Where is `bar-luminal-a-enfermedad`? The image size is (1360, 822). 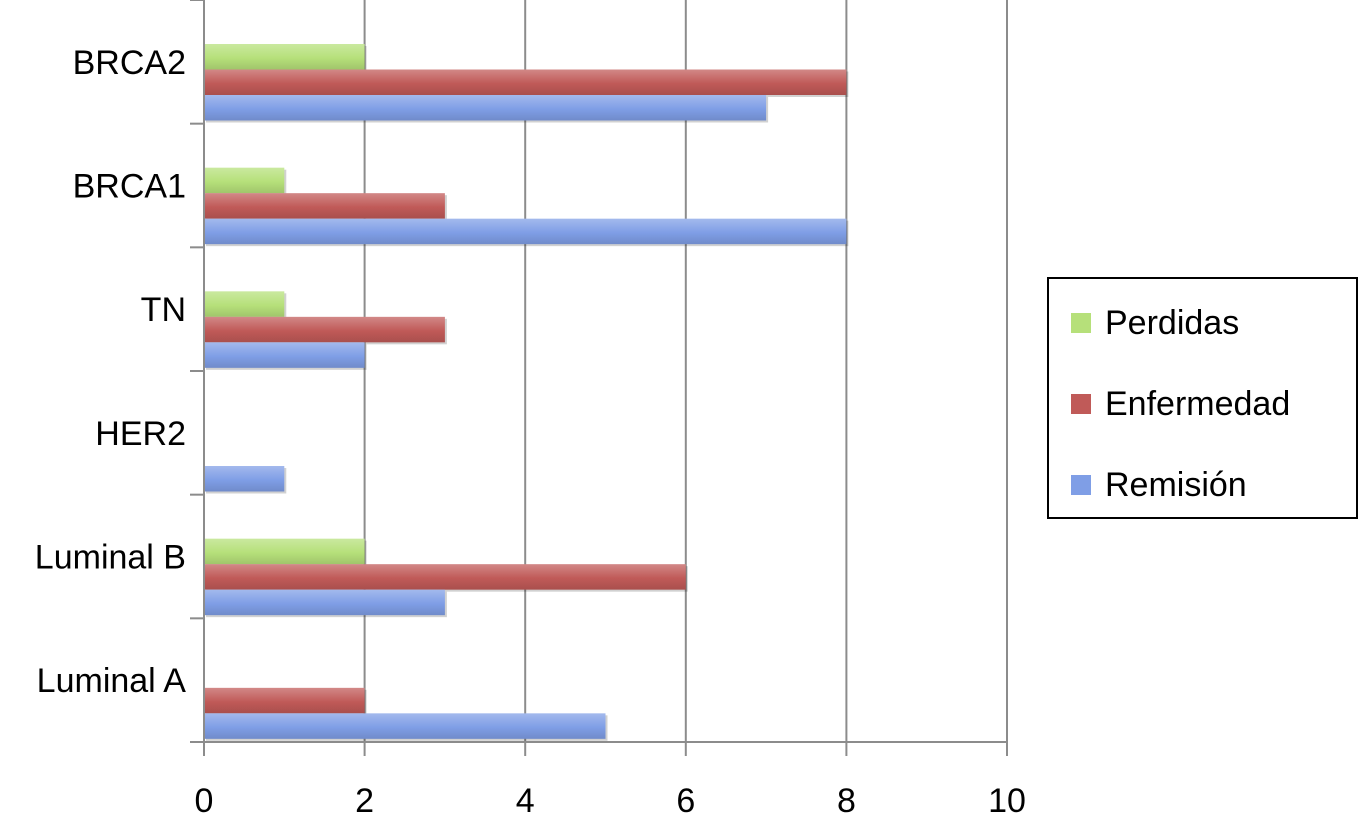
bar-luminal-a-enfermedad is located at coordinates (284, 700).